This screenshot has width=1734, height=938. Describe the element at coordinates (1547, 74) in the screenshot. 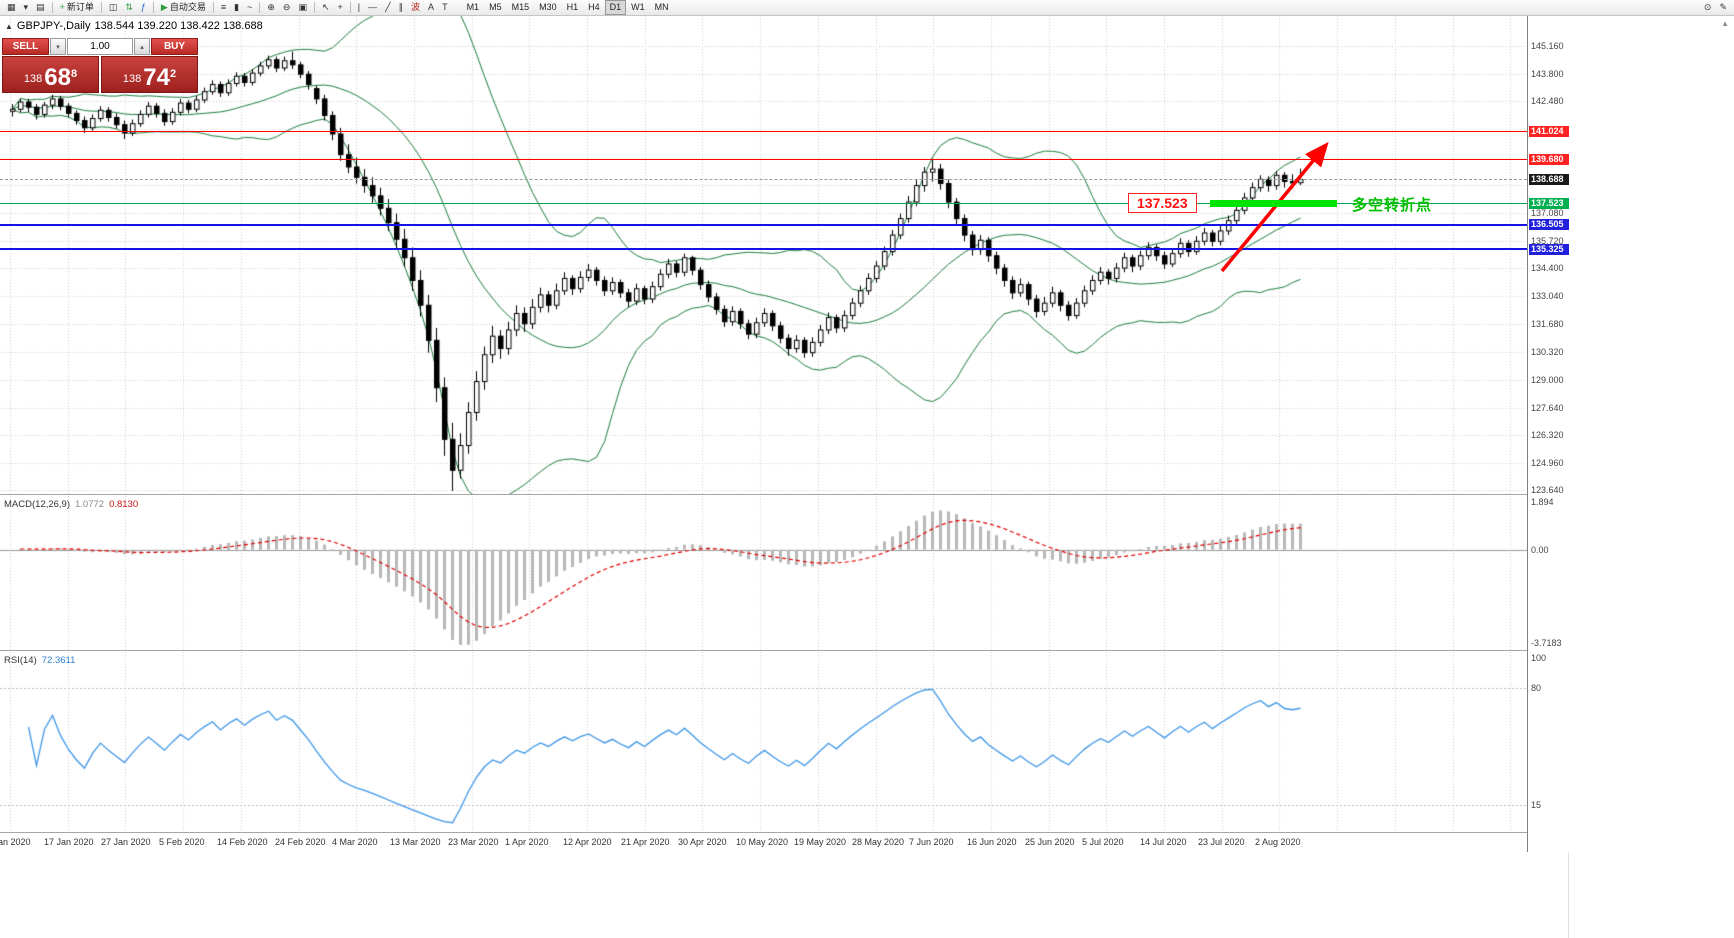

I see `price-axis-tick: 143.800` at that location.